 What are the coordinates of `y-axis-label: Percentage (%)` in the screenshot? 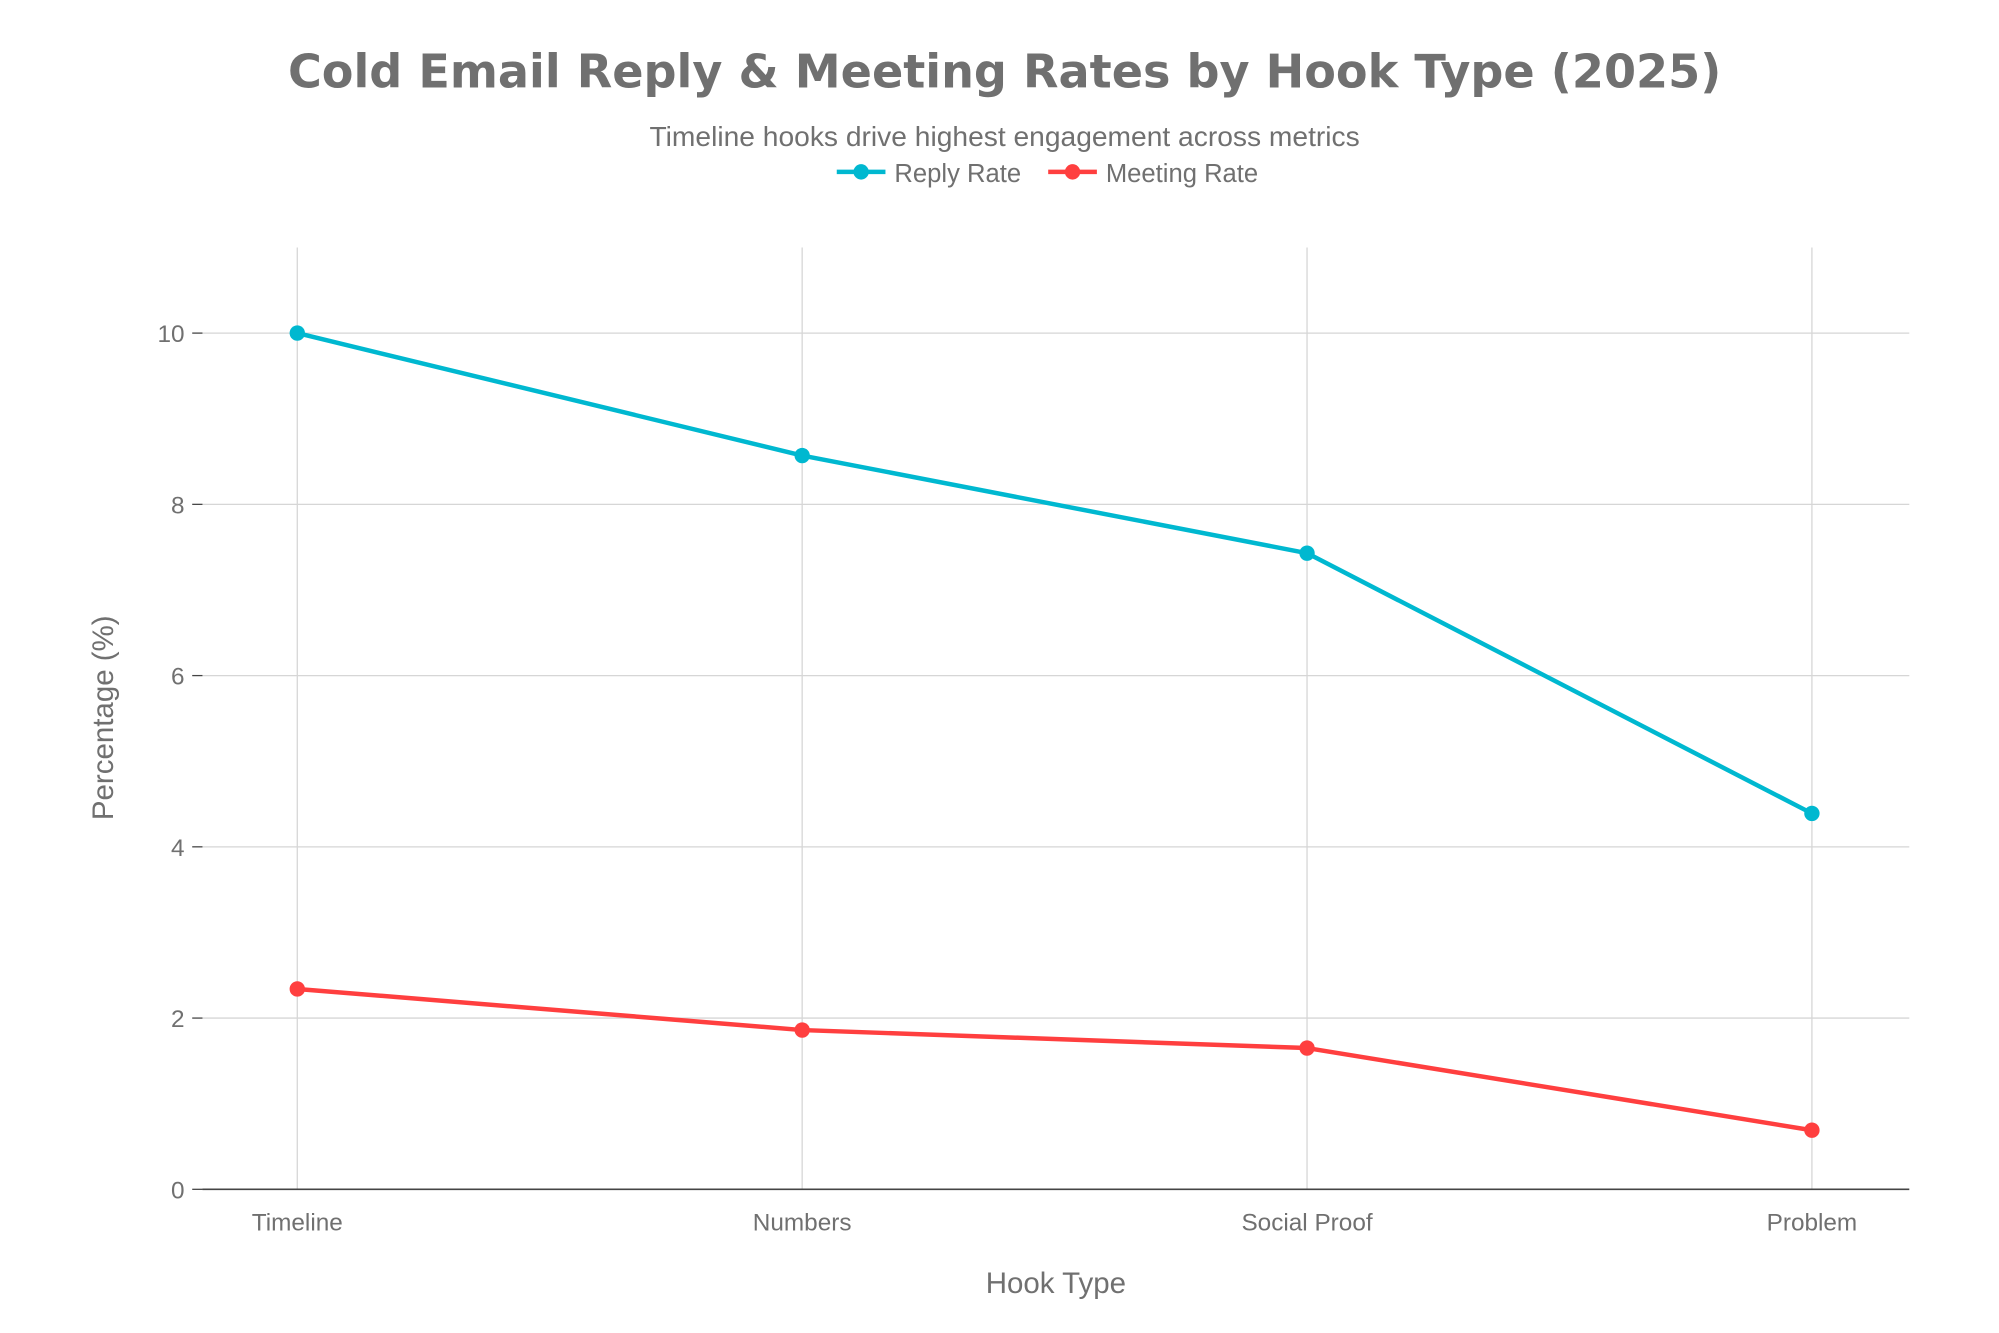 It's located at (103, 717).